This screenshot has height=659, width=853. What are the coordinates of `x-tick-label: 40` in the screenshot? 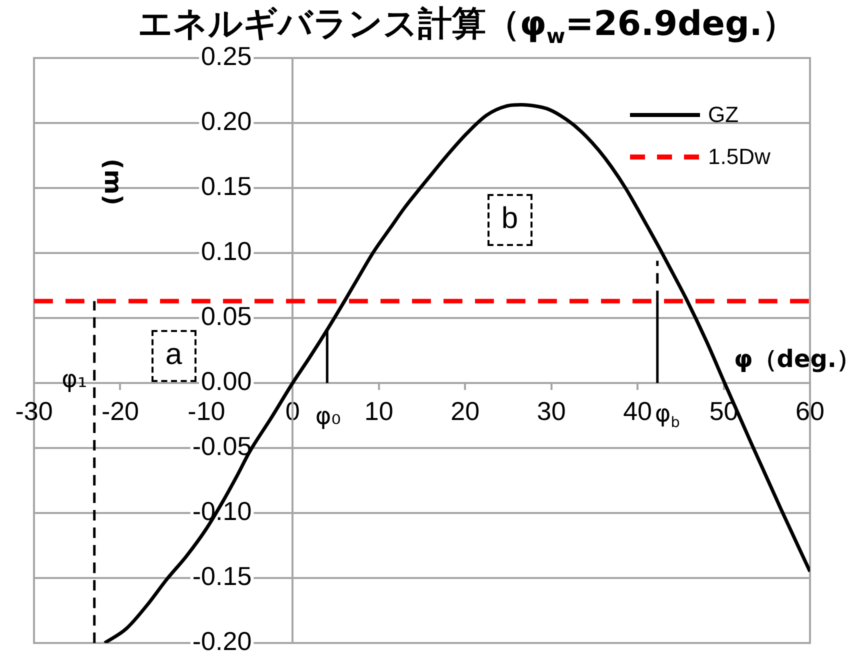 It's located at (637, 411).